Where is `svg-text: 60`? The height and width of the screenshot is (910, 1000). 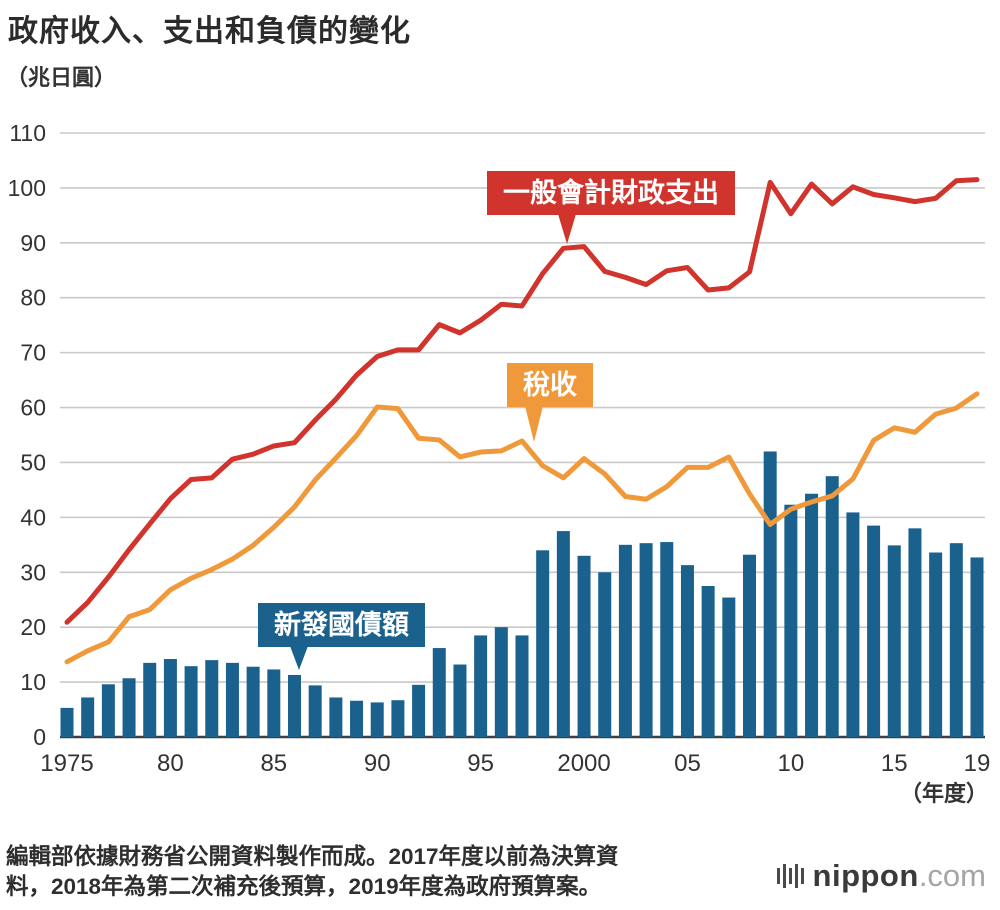 svg-text: 60 is located at coordinates (33, 408).